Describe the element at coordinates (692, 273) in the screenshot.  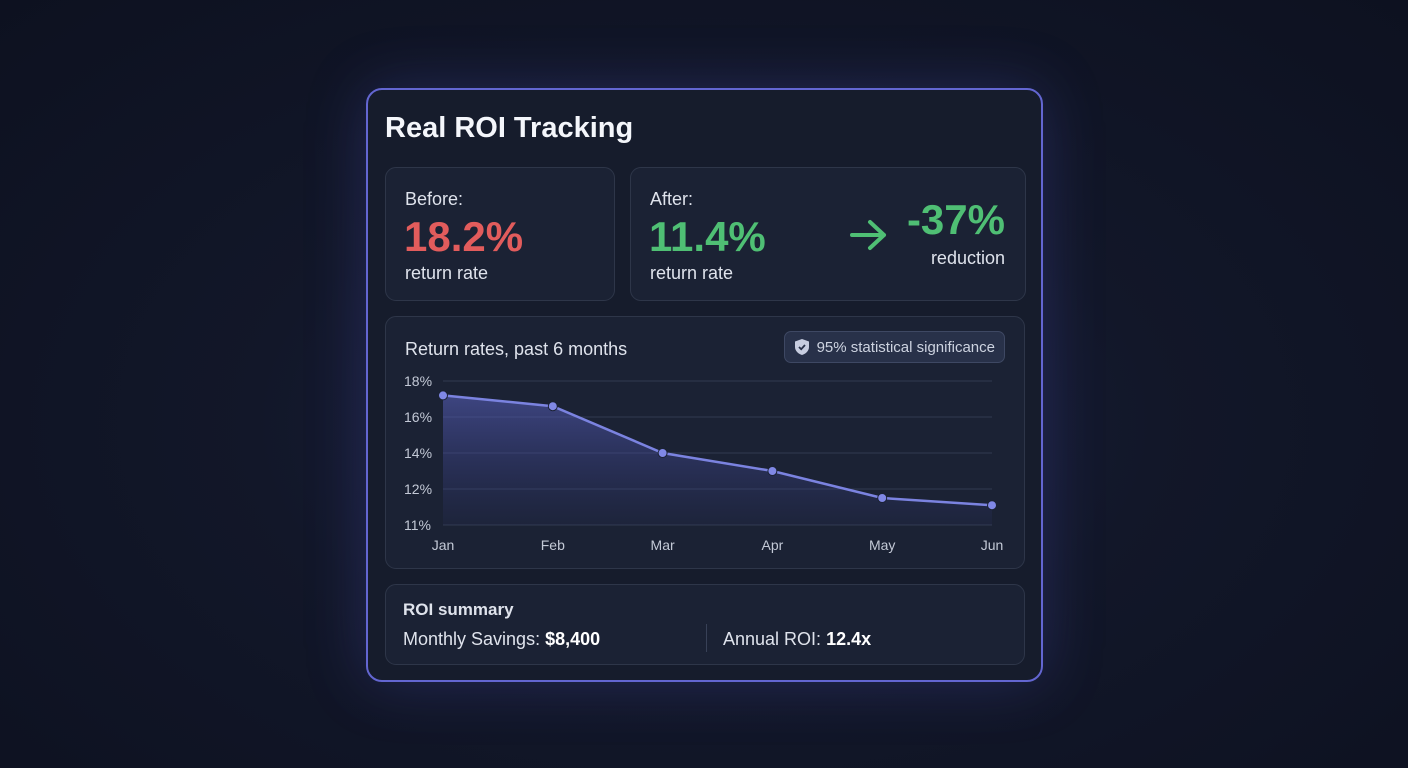
I see `after-sub: return rate` at that location.